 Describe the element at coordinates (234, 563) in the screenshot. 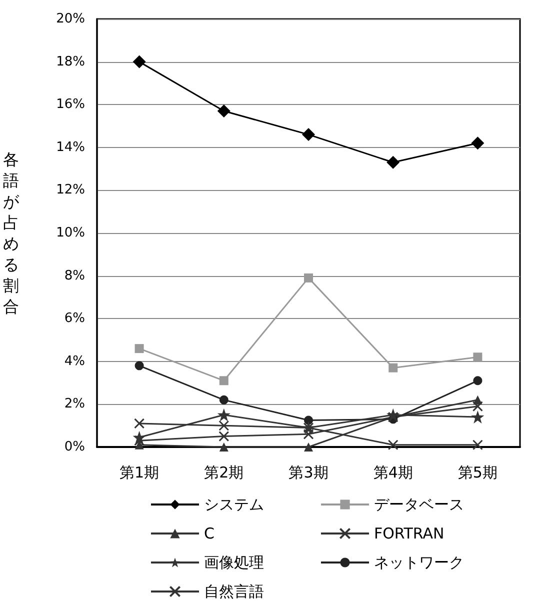

I see `legend-label: 画像処理` at that location.